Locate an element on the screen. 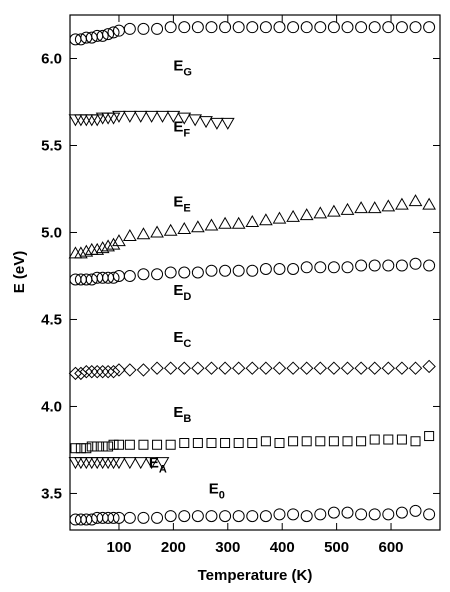 Image resolution: width=450 pixels, height=592 pixels. series-label: EF is located at coordinates (181, 129).